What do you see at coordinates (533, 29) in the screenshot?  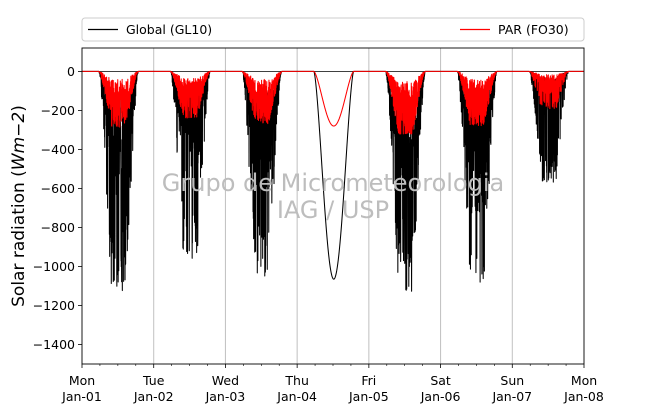 I see `legend-label-par: PAR (FO30)` at bounding box center [533, 29].